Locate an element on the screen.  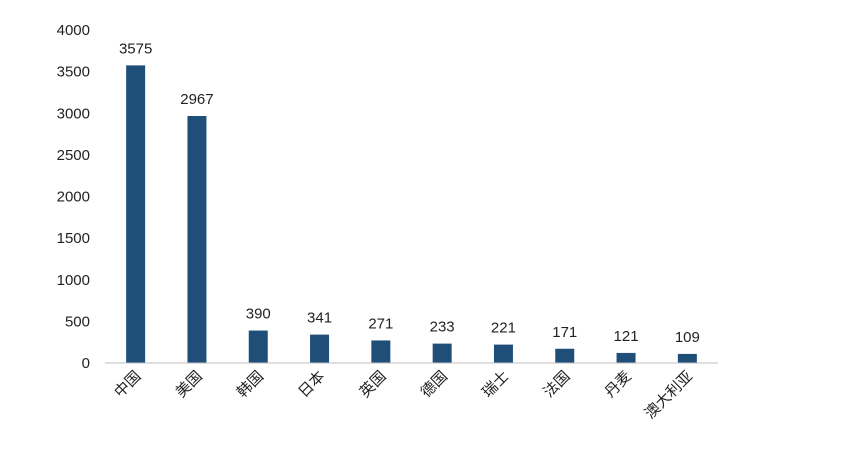
x-category-label: 中国 is located at coordinates (128, 384).